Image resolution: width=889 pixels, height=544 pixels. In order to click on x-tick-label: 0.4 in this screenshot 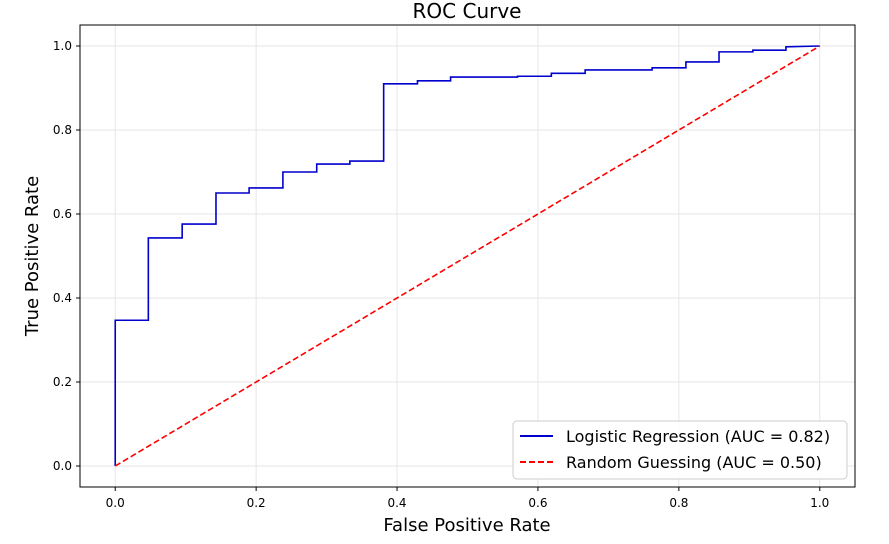, I will do `click(396, 503)`.